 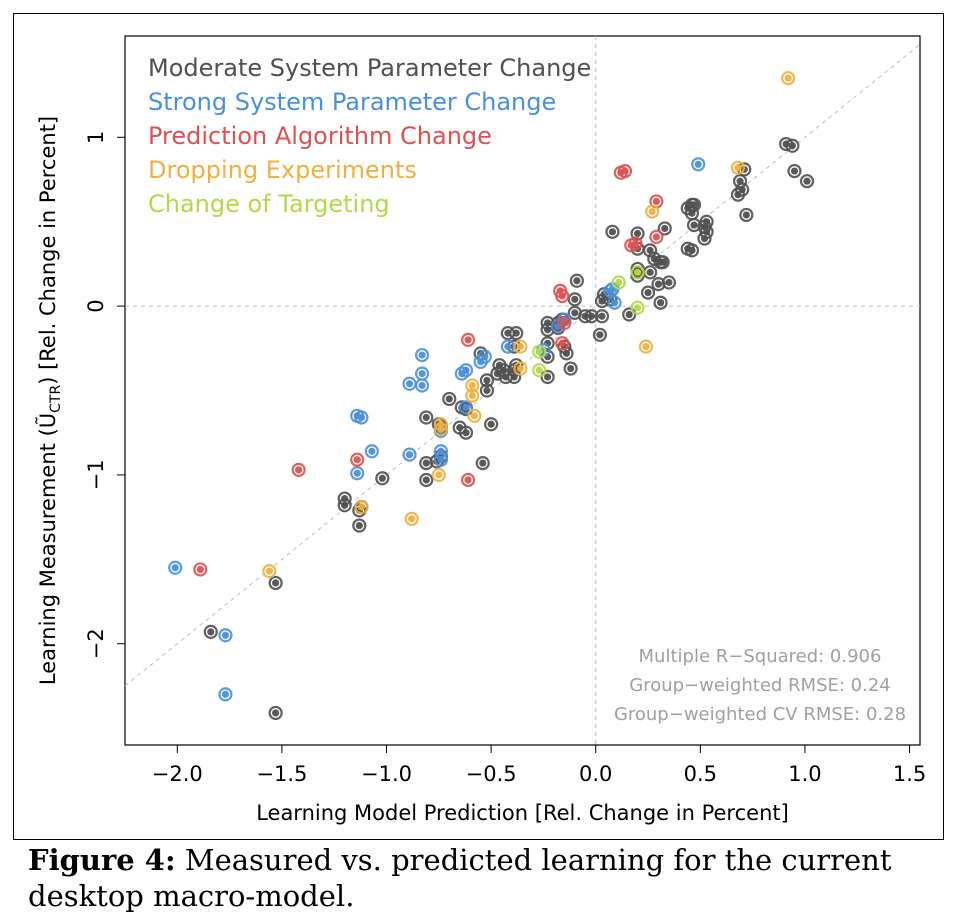 I want to click on x-tick-label: −1.0, so click(x=386, y=774).